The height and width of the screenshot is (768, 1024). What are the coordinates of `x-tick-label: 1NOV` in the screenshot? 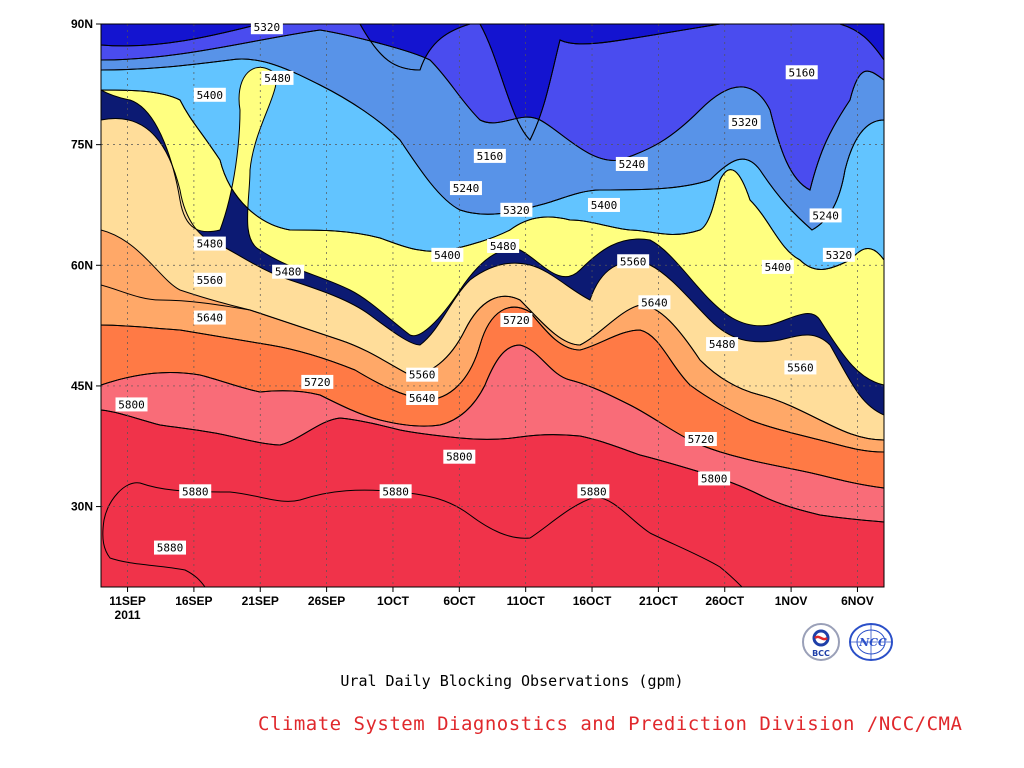 It's located at (791, 601).